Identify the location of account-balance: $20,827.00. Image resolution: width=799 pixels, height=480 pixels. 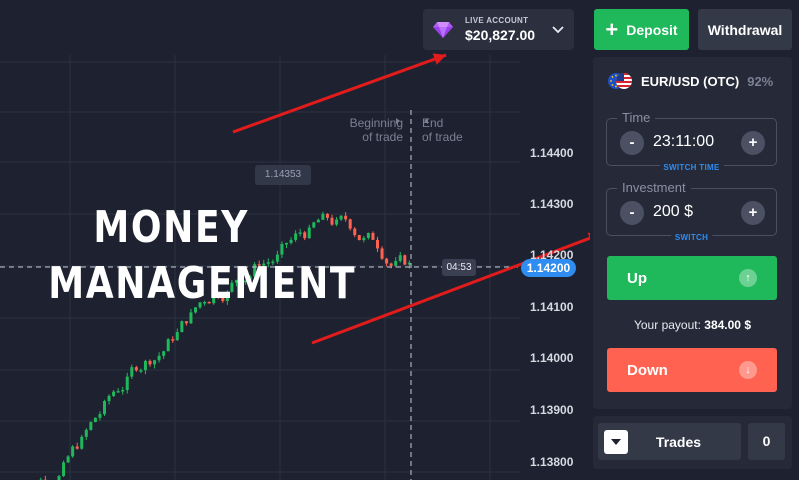
(500, 35).